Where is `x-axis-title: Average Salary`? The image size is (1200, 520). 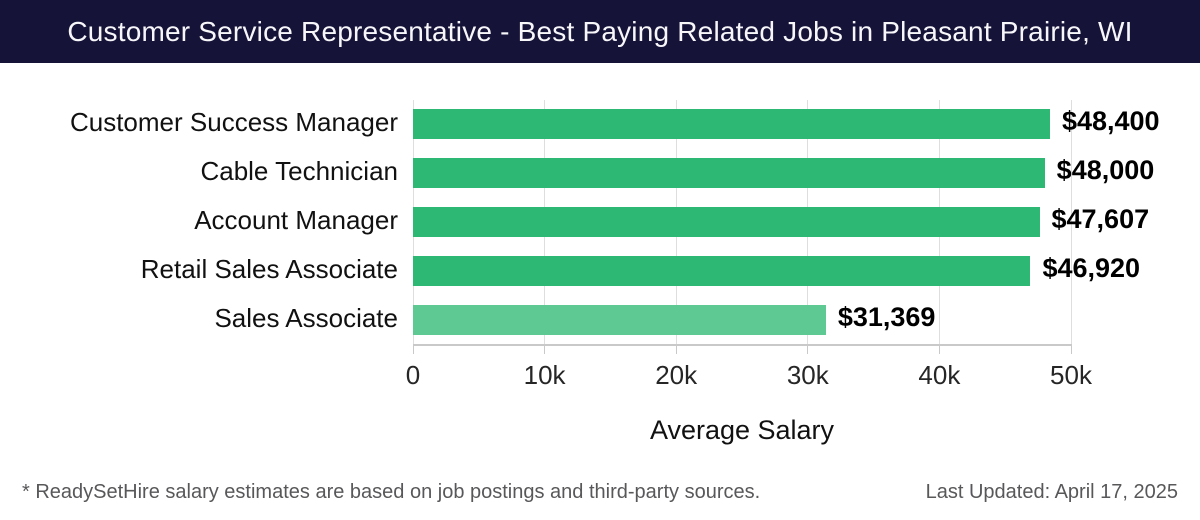 x-axis-title: Average Salary is located at coordinates (742, 430).